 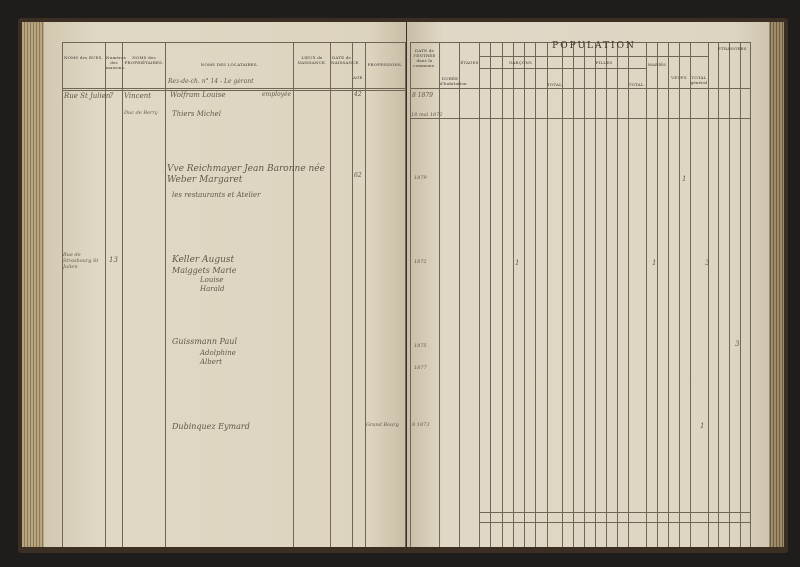 I want to click on entry-tenant: Albert, so click(x=211, y=362).